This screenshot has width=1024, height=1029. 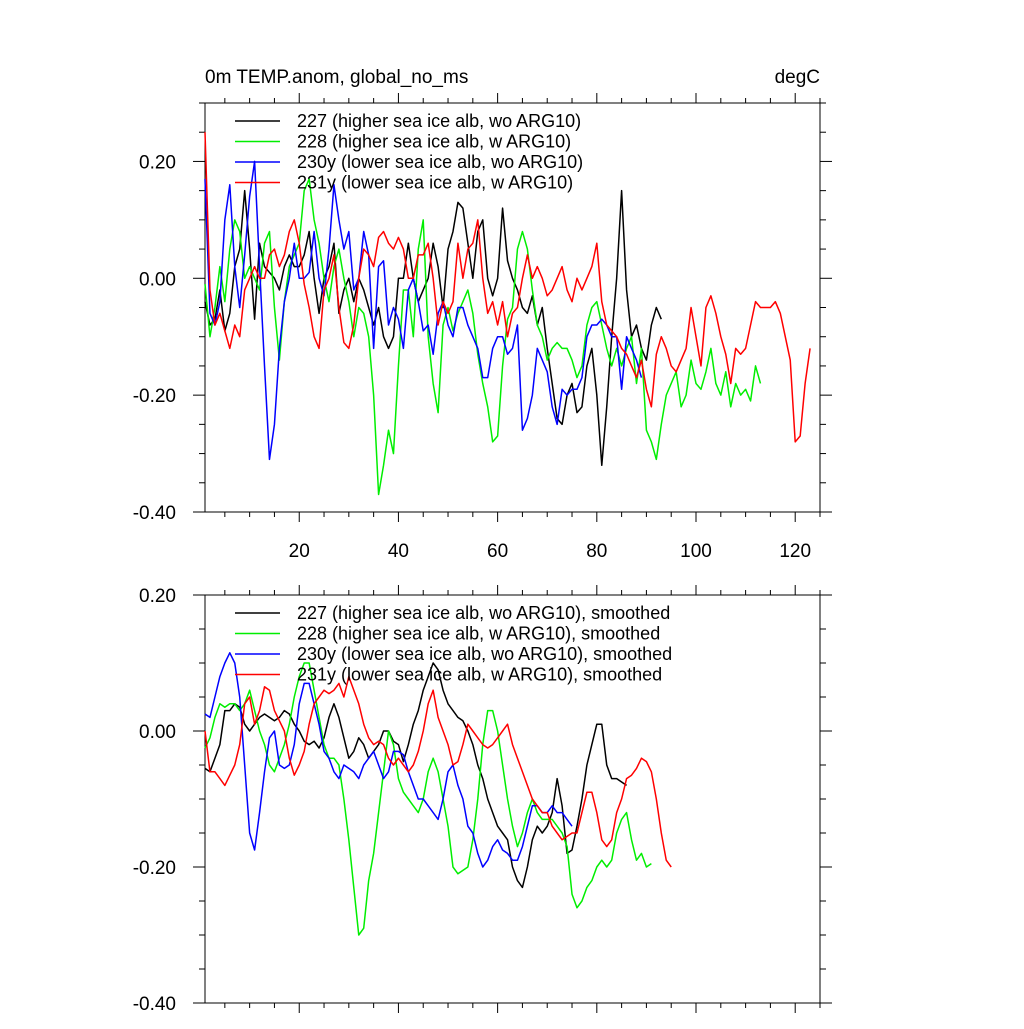 What do you see at coordinates (797, 77) in the screenshot?
I see `units-label: degC` at bounding box center [797, 77].